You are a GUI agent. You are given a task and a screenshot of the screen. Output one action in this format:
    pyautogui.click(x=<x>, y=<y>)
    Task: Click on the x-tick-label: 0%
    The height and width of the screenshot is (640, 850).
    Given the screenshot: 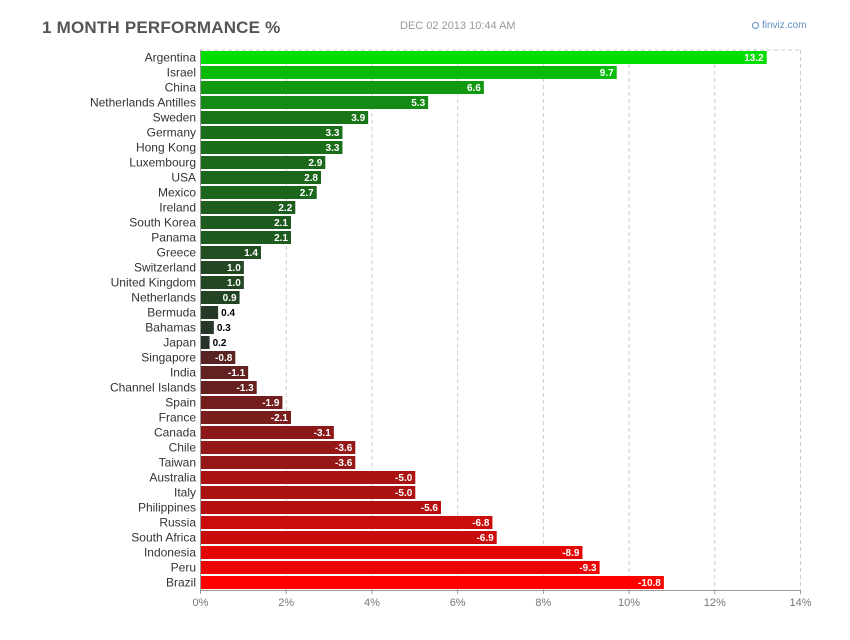 What is the action you would take?
    pyautogui.click(x=201, y=603)
    